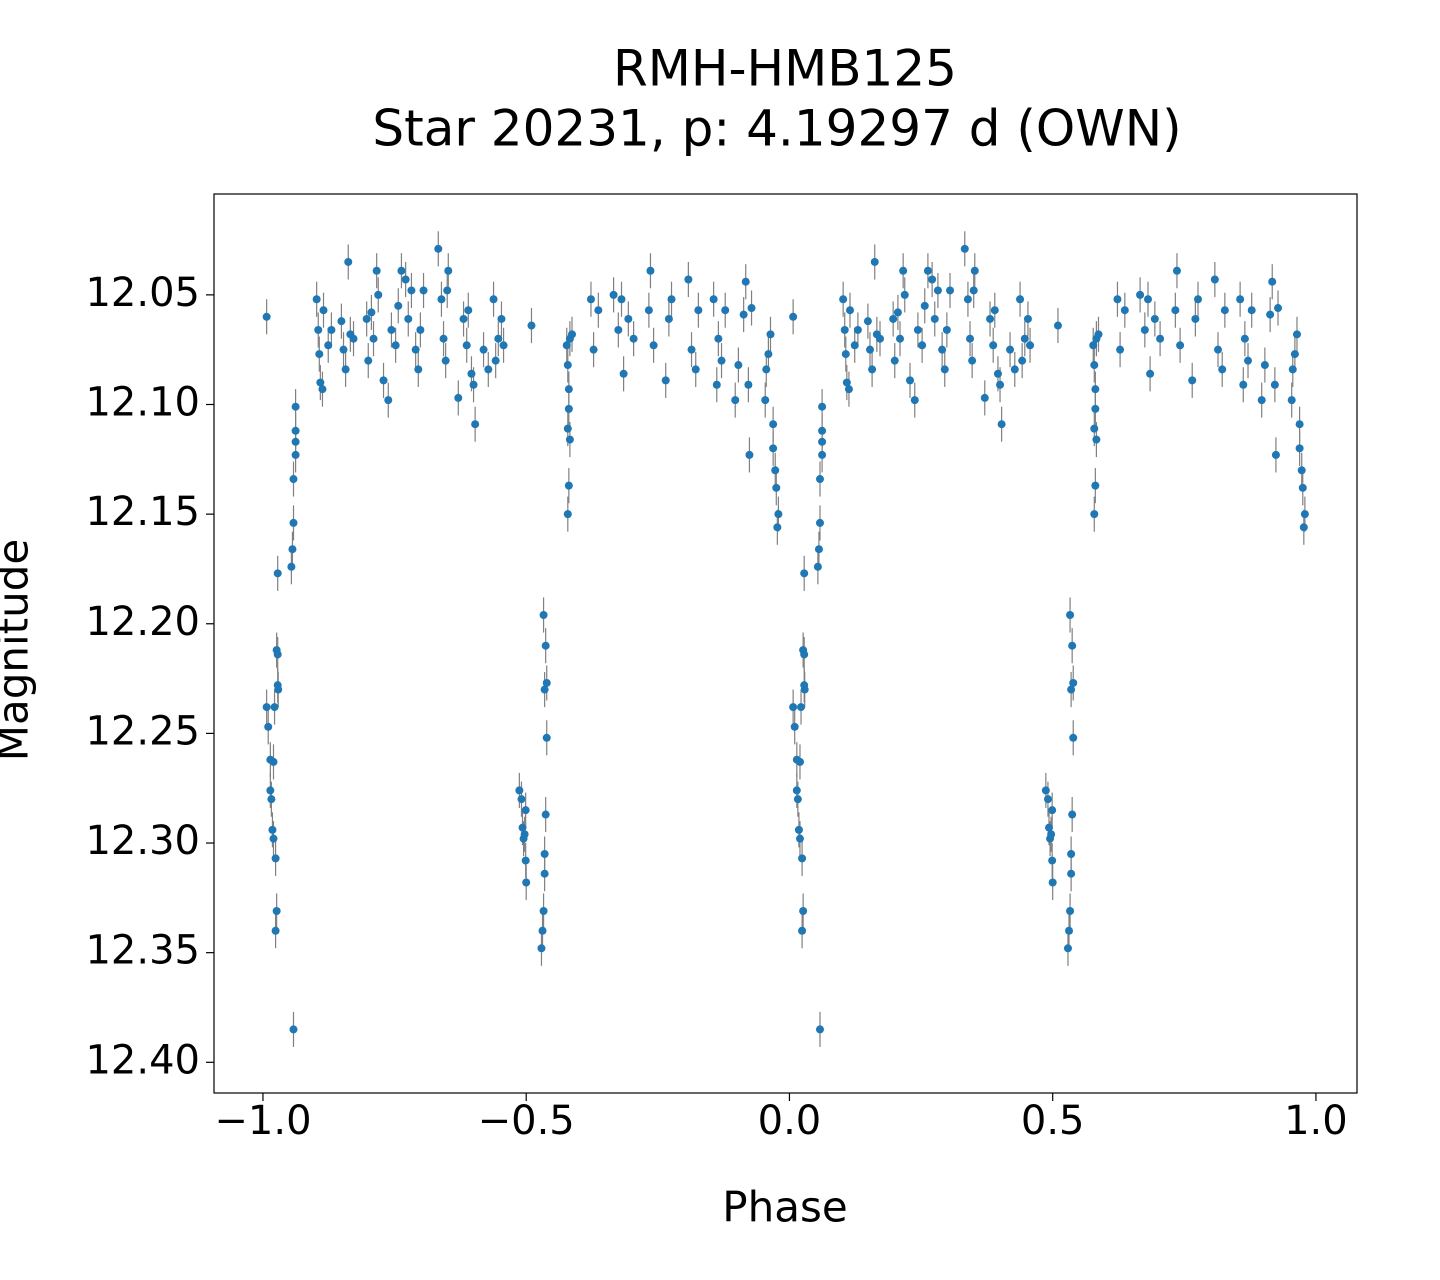 Image resolution: width=1440 pixels, height=1280 pixels. What do you see at coordinates (142, 841) in the screenshot?
I see `y-tick-label: 12.30` at bounding box center [142, 841].